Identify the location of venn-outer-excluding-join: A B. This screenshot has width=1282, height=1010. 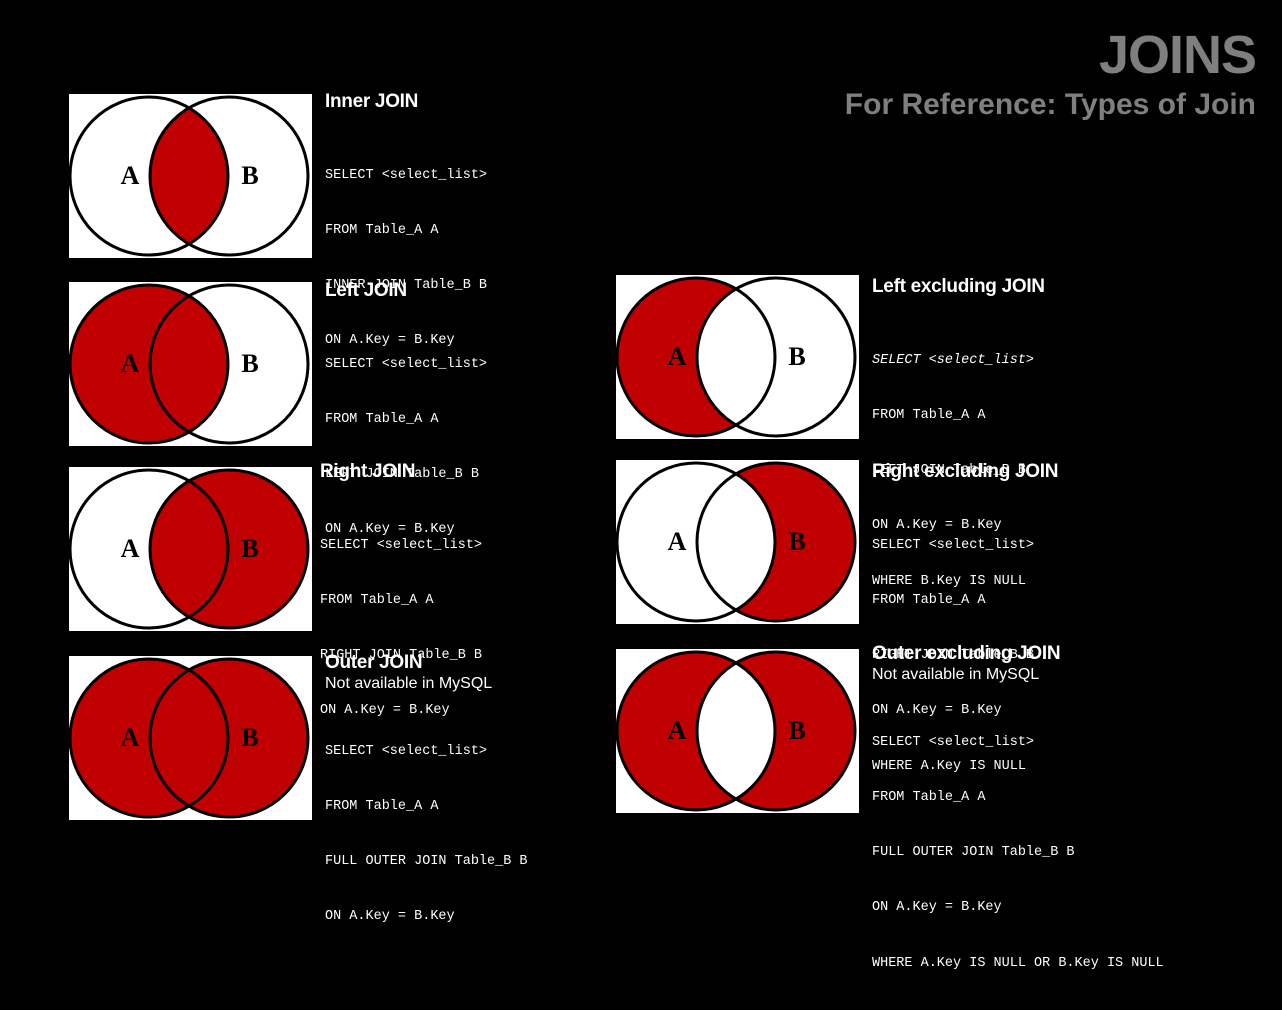
(737, 731).